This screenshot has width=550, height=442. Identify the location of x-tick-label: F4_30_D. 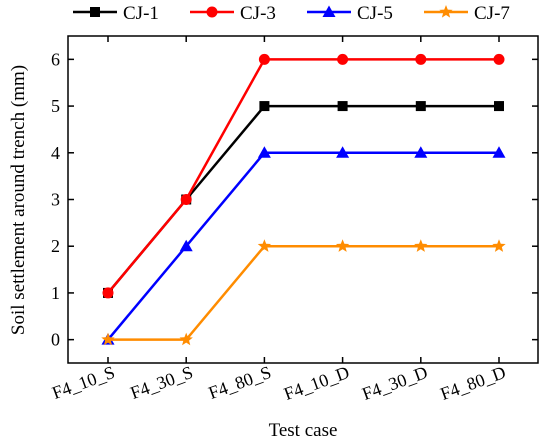
(394, 383).